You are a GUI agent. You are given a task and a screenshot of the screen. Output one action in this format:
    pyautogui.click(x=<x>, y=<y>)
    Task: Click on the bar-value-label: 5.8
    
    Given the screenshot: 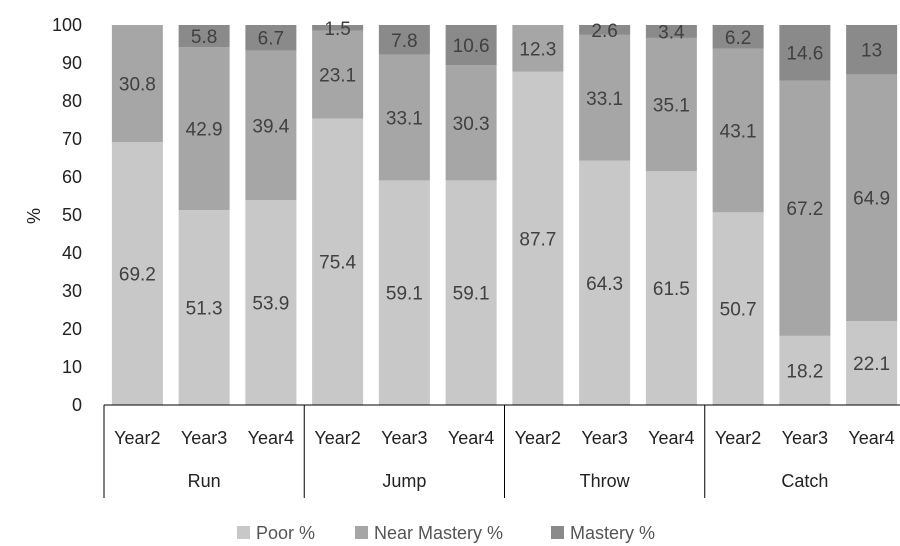 What is the action you would take?
    pyautogui.click(x=204, y=37)
    